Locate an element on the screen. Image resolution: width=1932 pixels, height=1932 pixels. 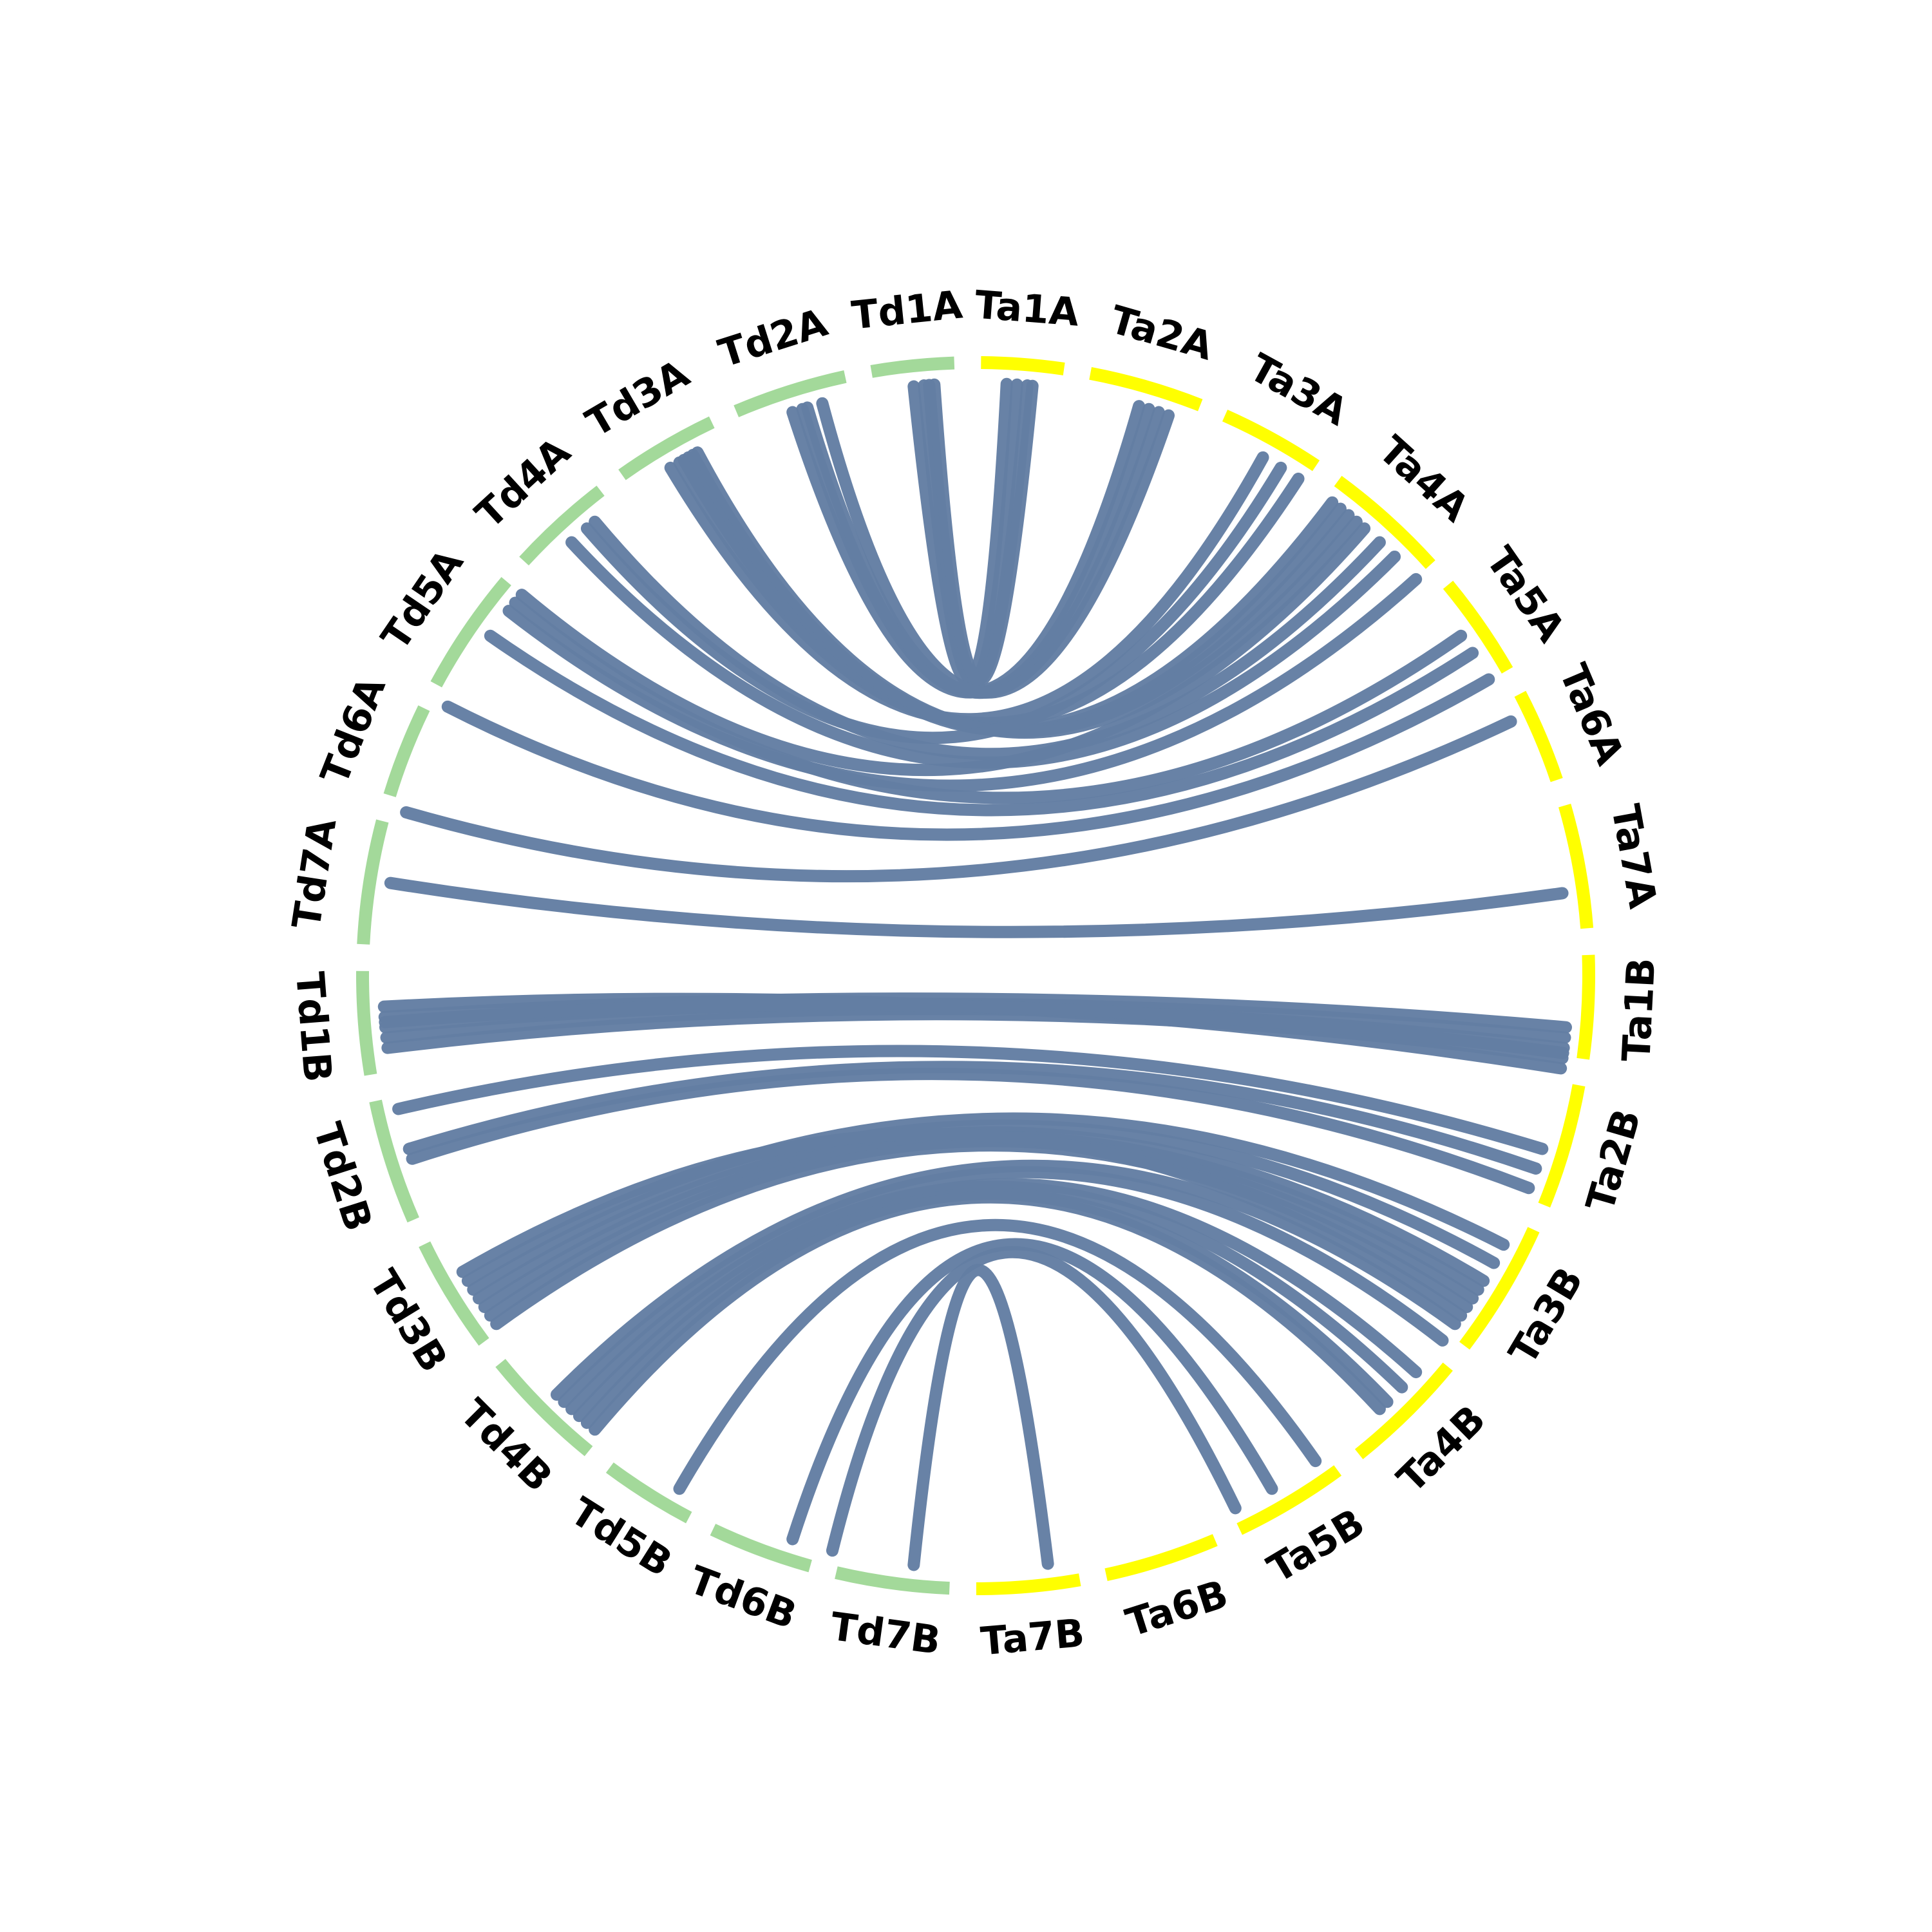
segment-label: Ta1A is located at coordinates (1027, 309).